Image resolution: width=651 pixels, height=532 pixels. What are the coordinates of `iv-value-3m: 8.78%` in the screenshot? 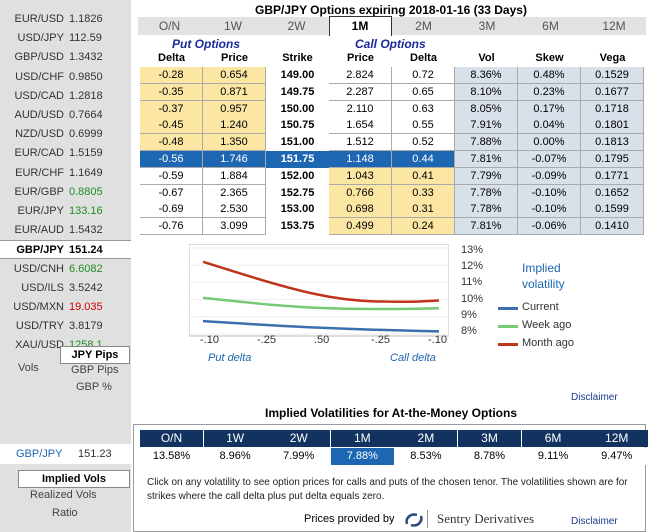 It's located at (489, 456).